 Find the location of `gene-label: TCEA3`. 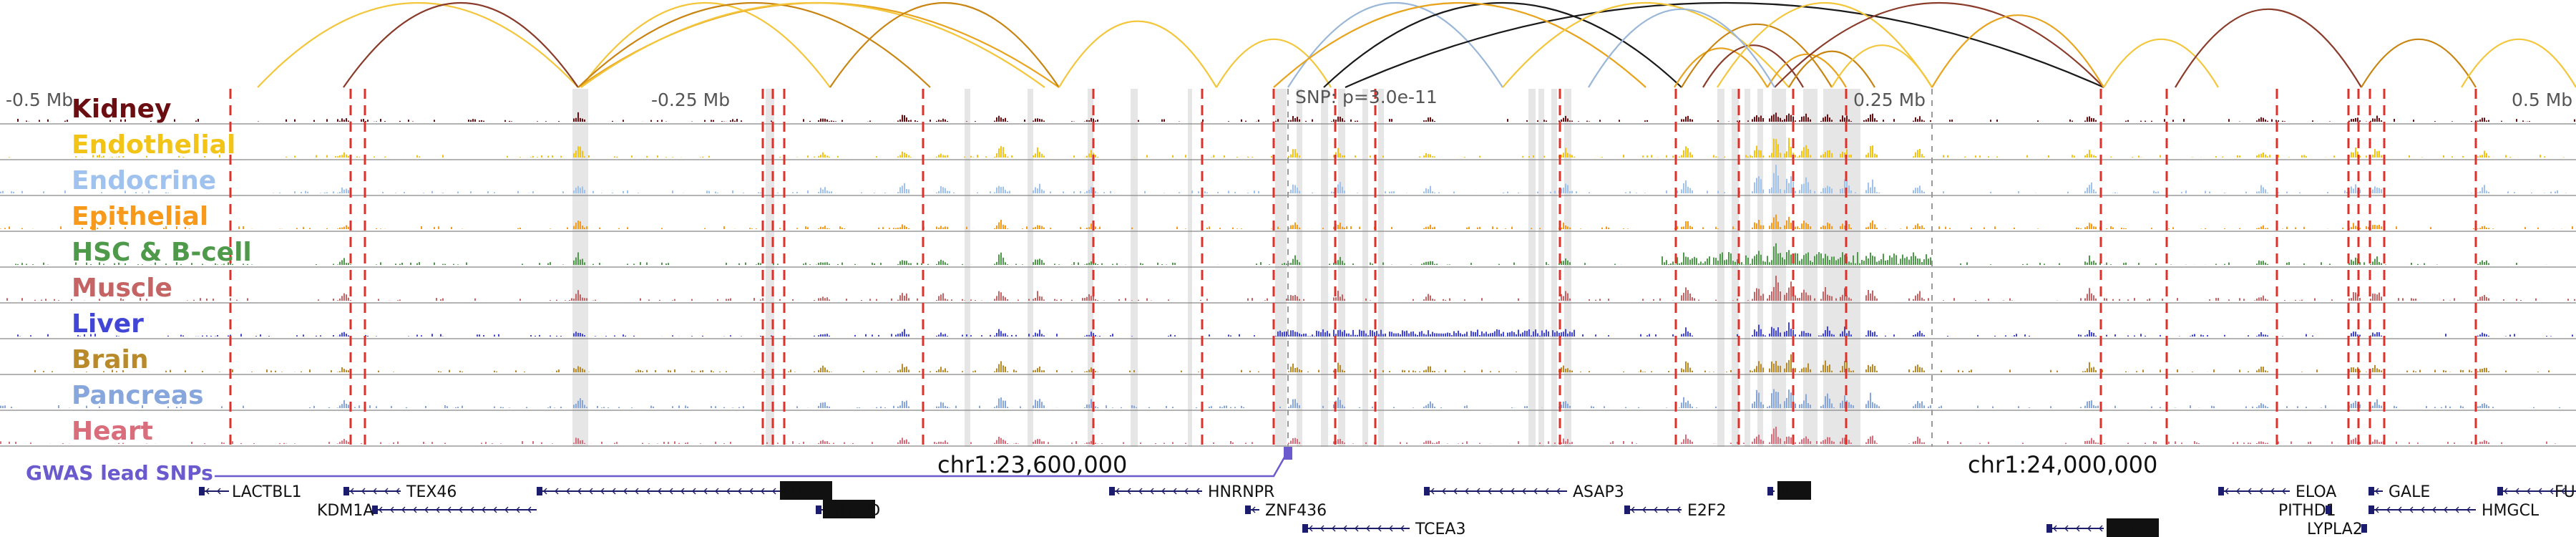

gene-label: TCEA3 is located at coordinates (1440, 529).